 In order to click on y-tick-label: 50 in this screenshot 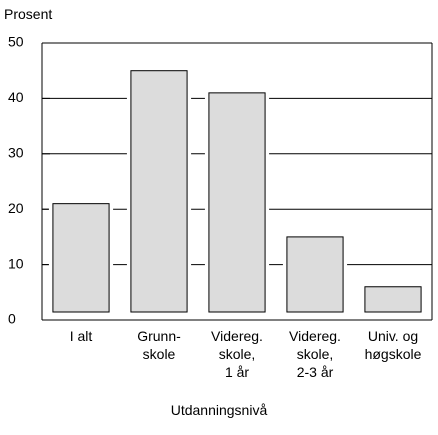, I will do `click(16, 42)`.